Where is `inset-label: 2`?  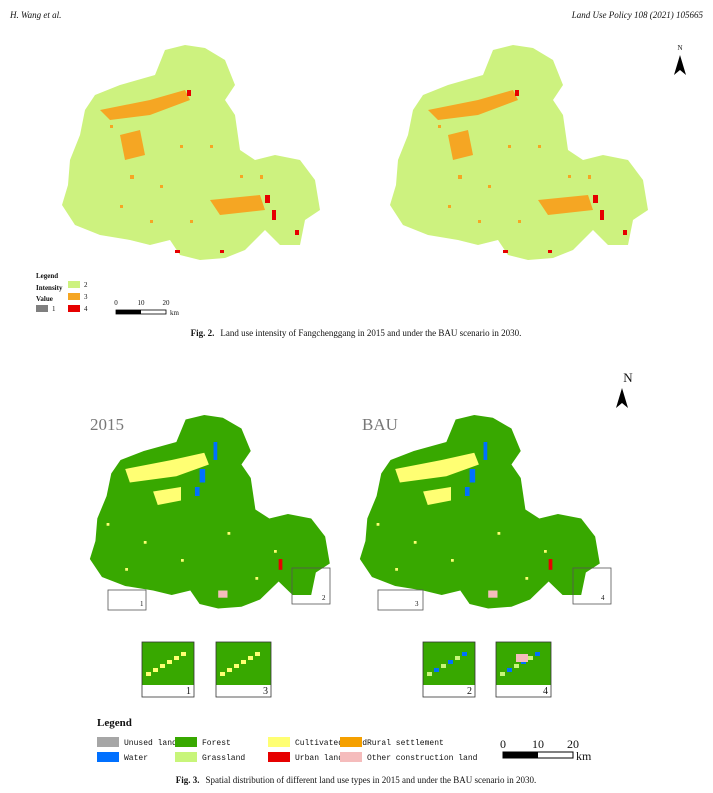 inset-label: 2 is located at coordinates (469, 691).